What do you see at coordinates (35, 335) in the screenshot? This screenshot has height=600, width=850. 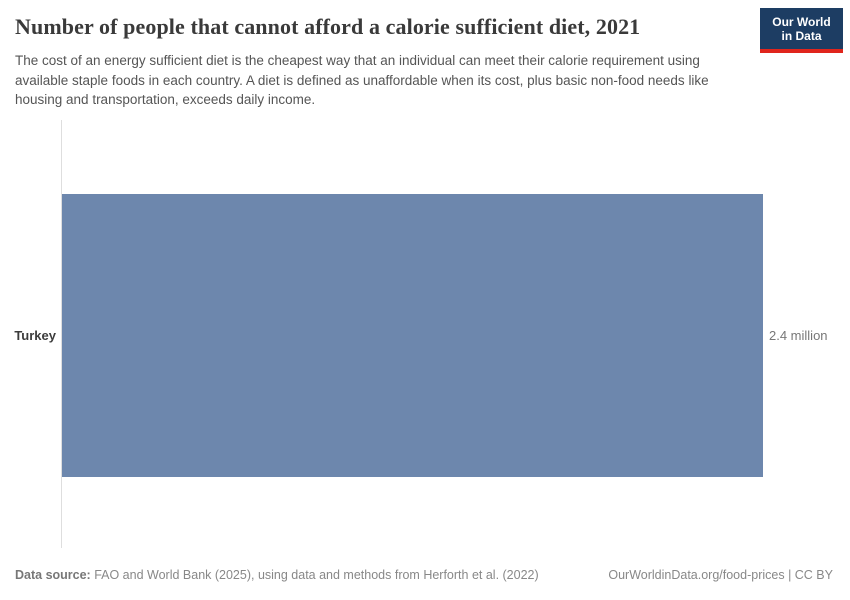 I see `entity-label-turkey: Turkey` at bounding box center [35, 335].